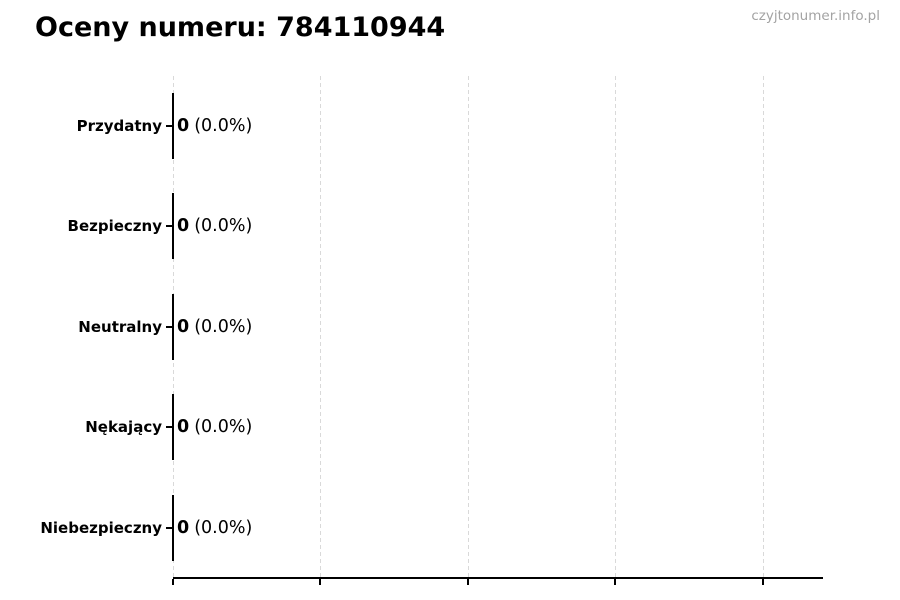  I want to click on watermark-text: czyjtonumer.info.pl, so click(815, 16).